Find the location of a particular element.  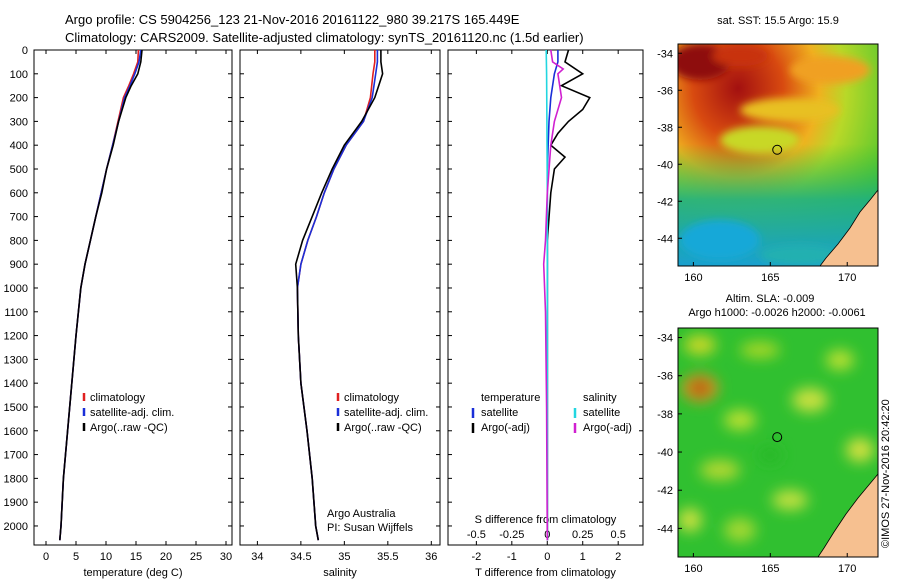

depth-tick-label: 1700 is located at coordinates (16, 456).